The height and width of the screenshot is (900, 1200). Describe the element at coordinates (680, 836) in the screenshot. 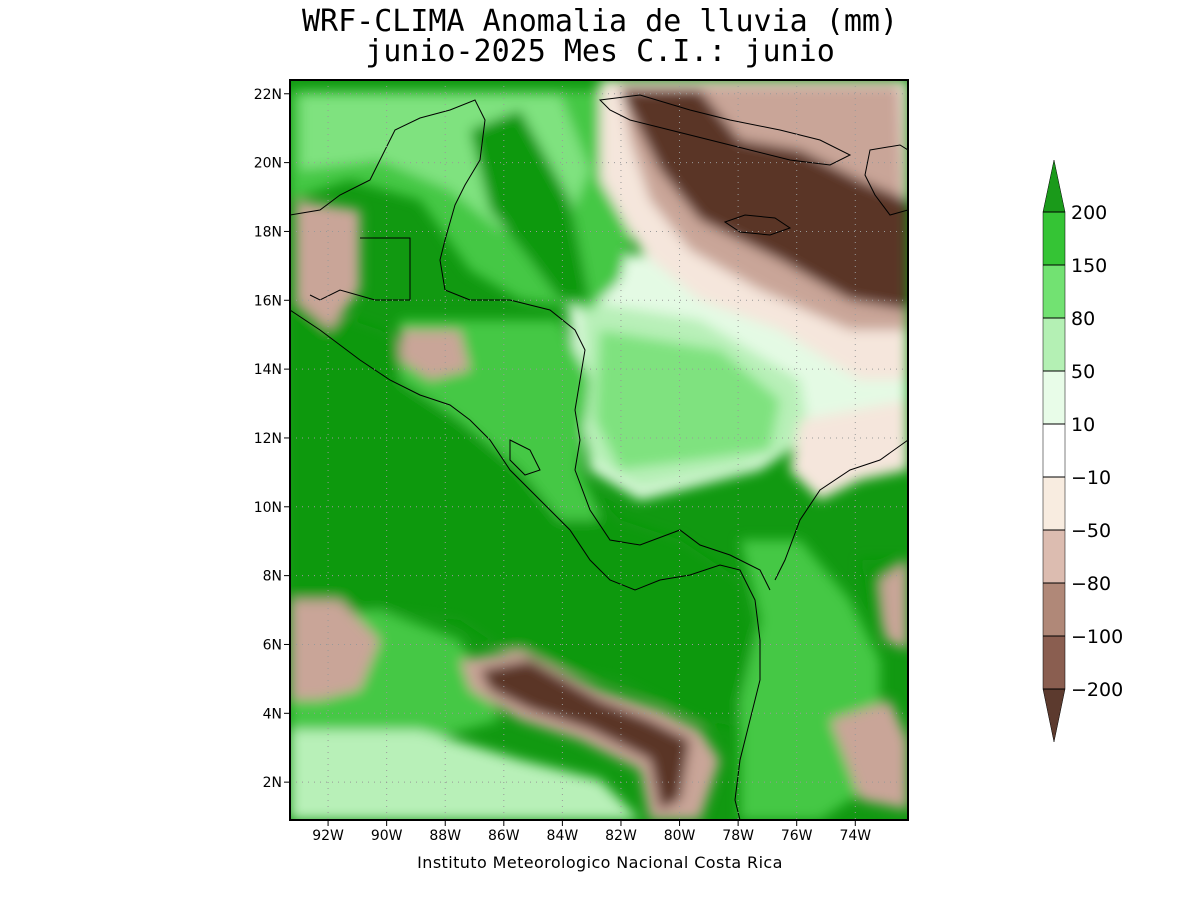

I see `x-tick-label: 80W` at that location.